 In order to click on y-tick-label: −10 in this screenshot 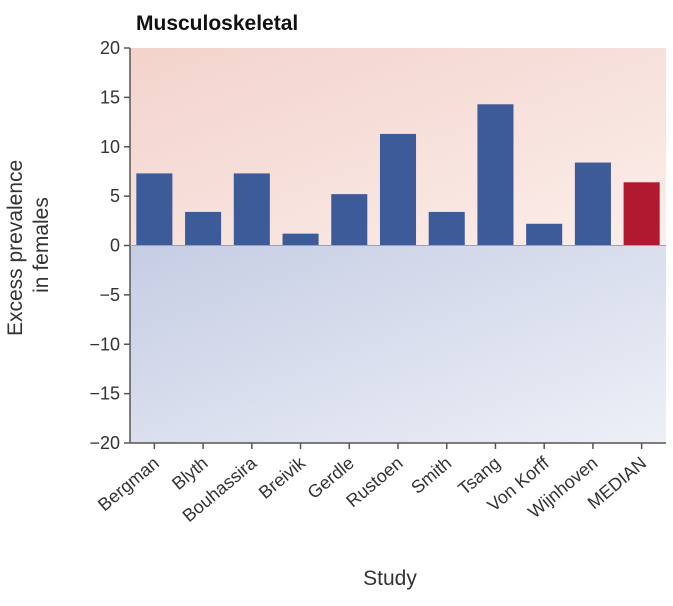, I will do `click(104, 344)`.